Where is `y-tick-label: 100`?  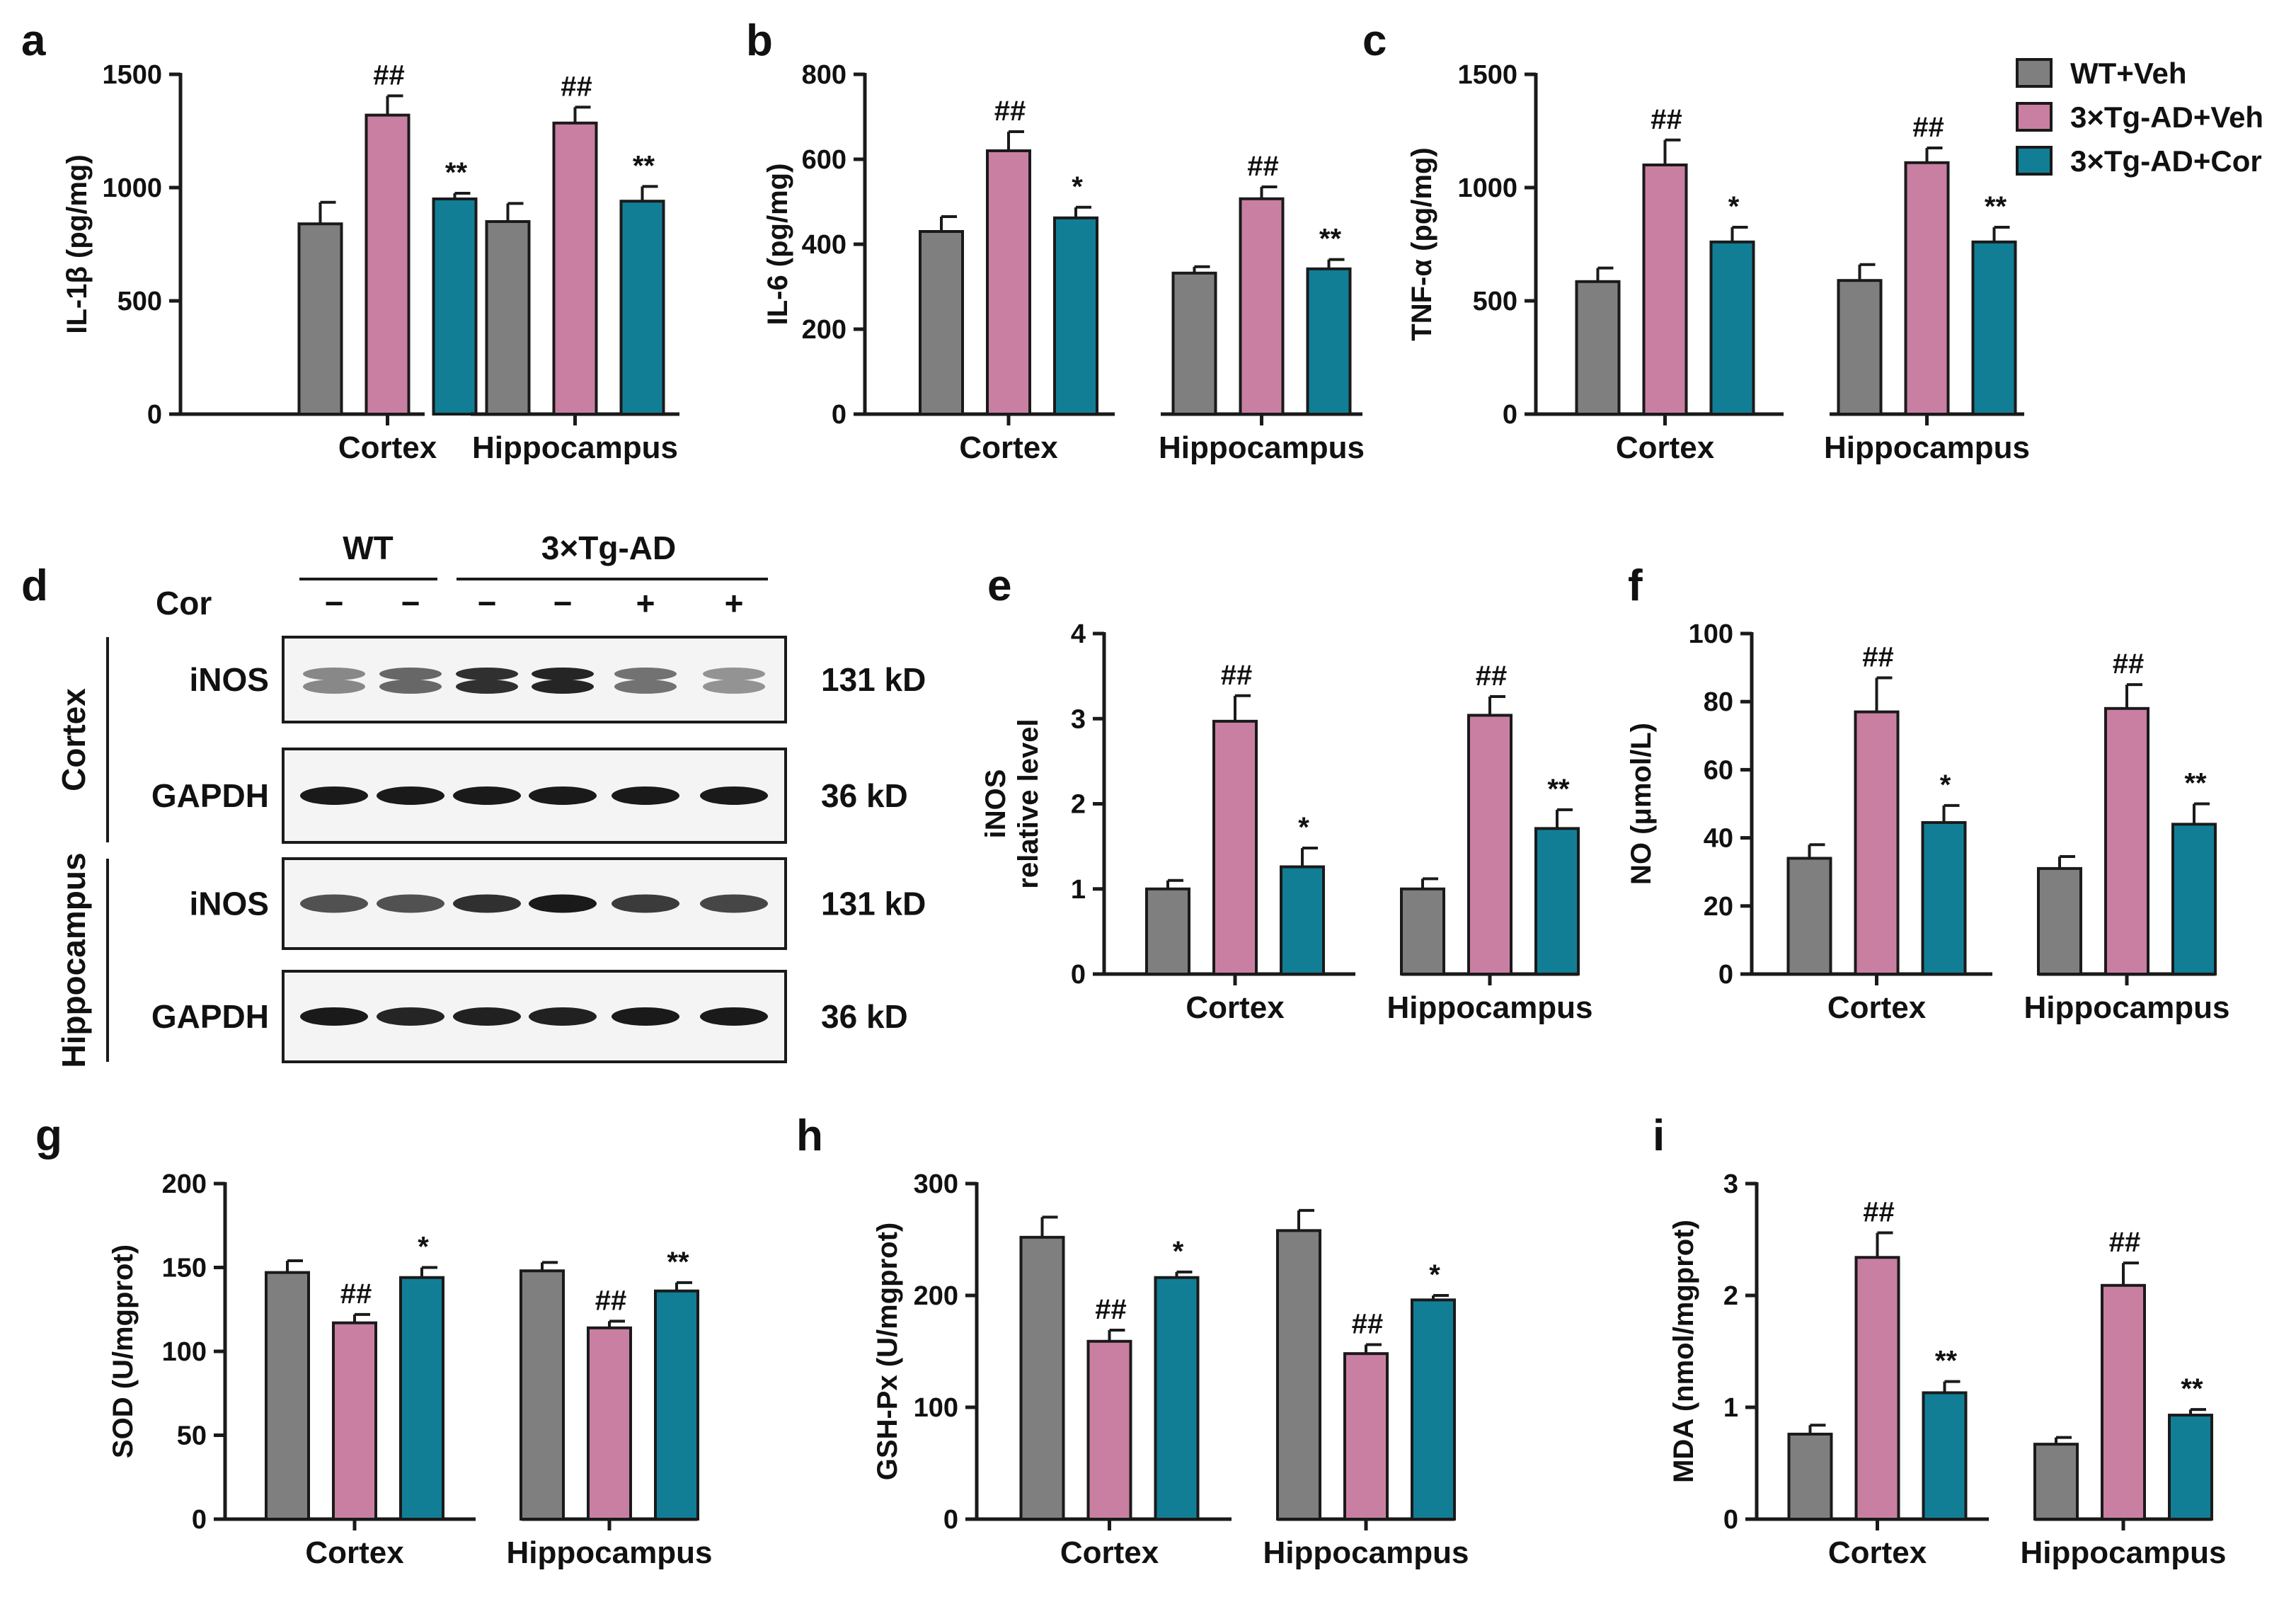 y-tick-label: 100 is located at coordinates (1711, 634).